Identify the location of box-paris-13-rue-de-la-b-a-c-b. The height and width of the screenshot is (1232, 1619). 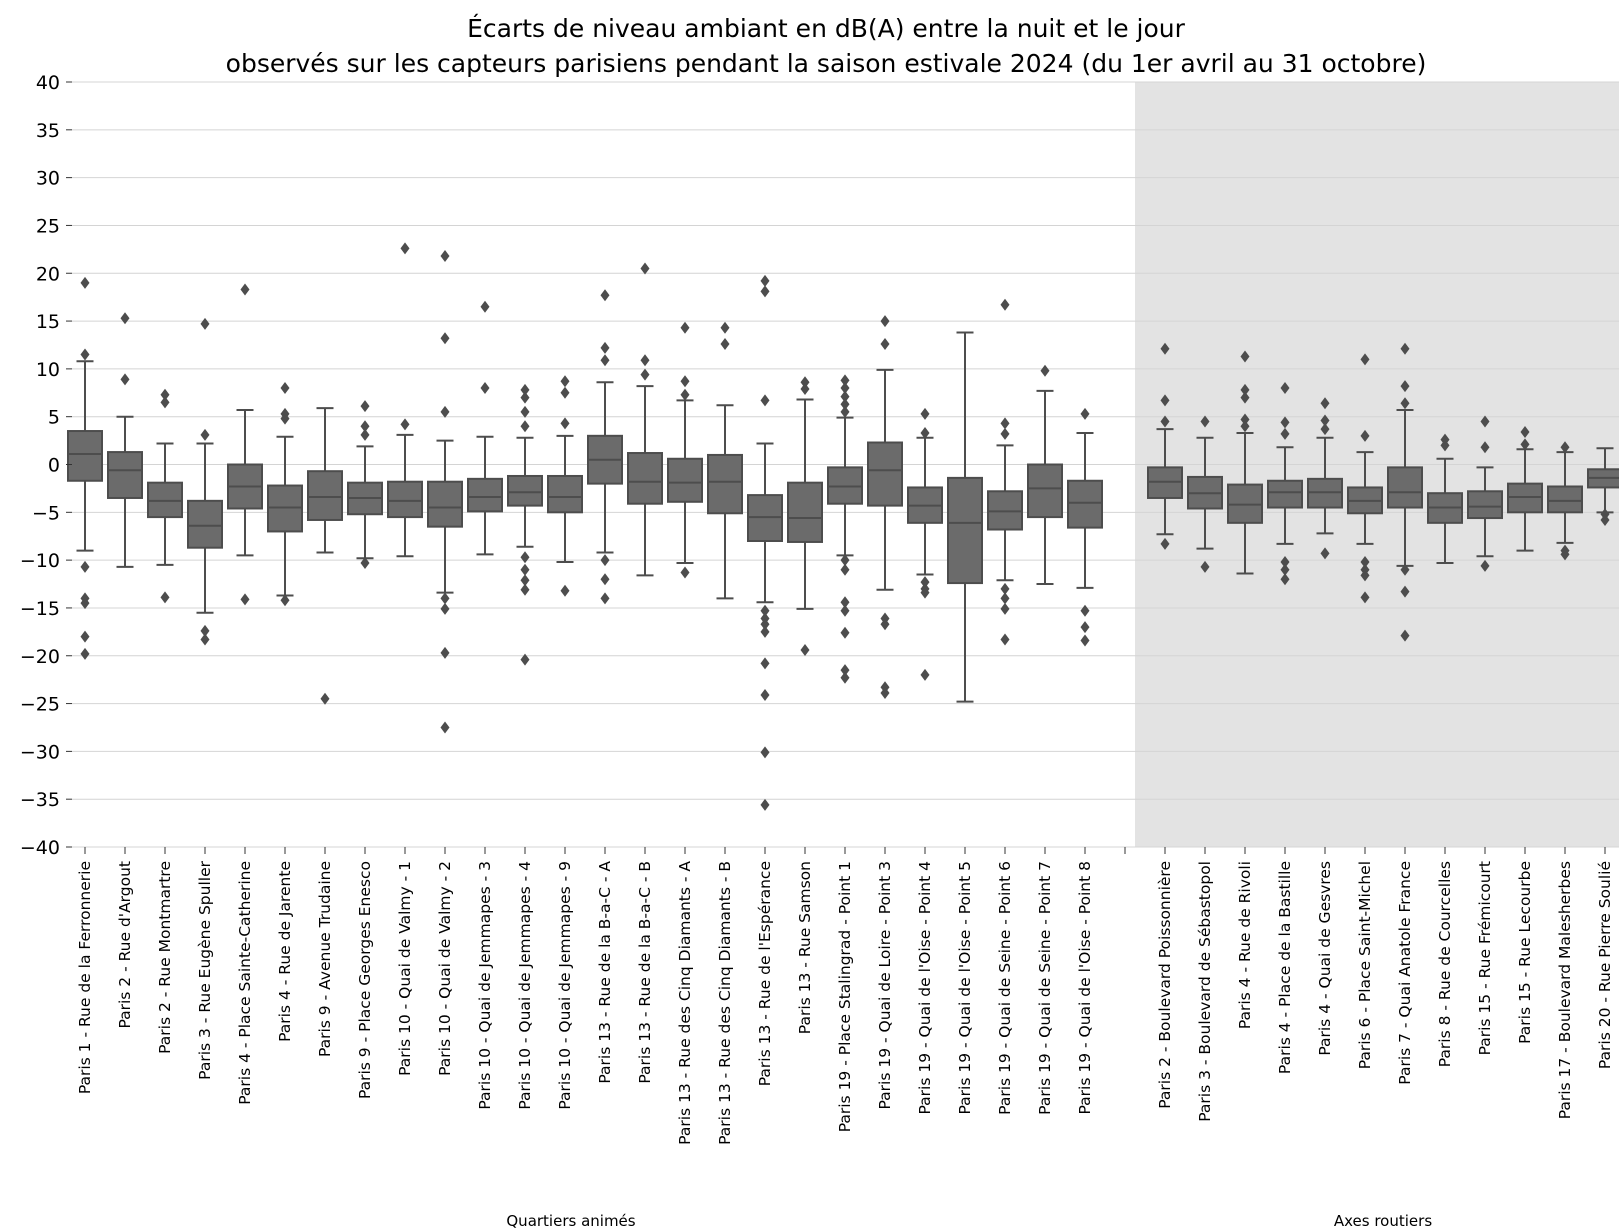
(645, 419).